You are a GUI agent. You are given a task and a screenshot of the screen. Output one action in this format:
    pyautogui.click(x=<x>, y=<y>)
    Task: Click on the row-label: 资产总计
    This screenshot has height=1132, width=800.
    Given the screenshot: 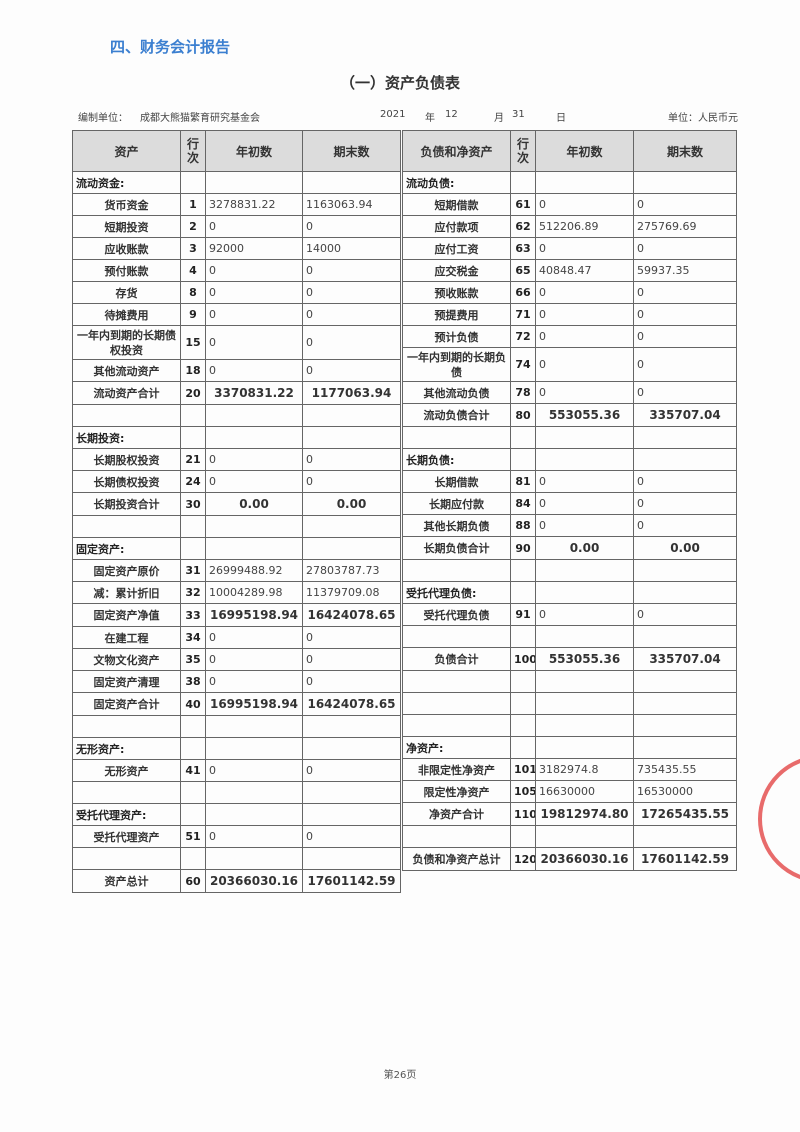 What is the action you would take?
    pyautogui.click(x=126, y=881)
    